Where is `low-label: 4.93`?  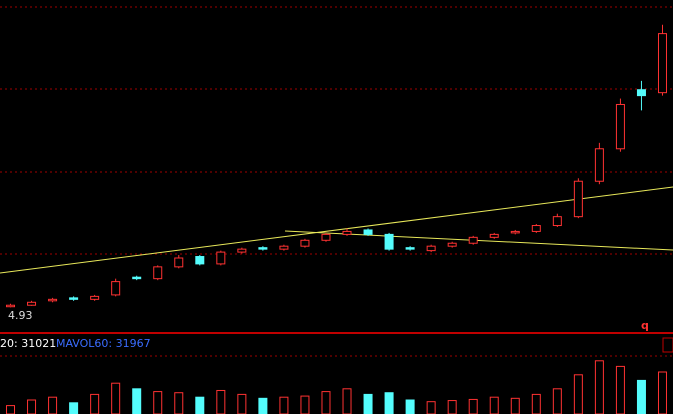
low-label: 4.93 is located at coordinates (20, 315).